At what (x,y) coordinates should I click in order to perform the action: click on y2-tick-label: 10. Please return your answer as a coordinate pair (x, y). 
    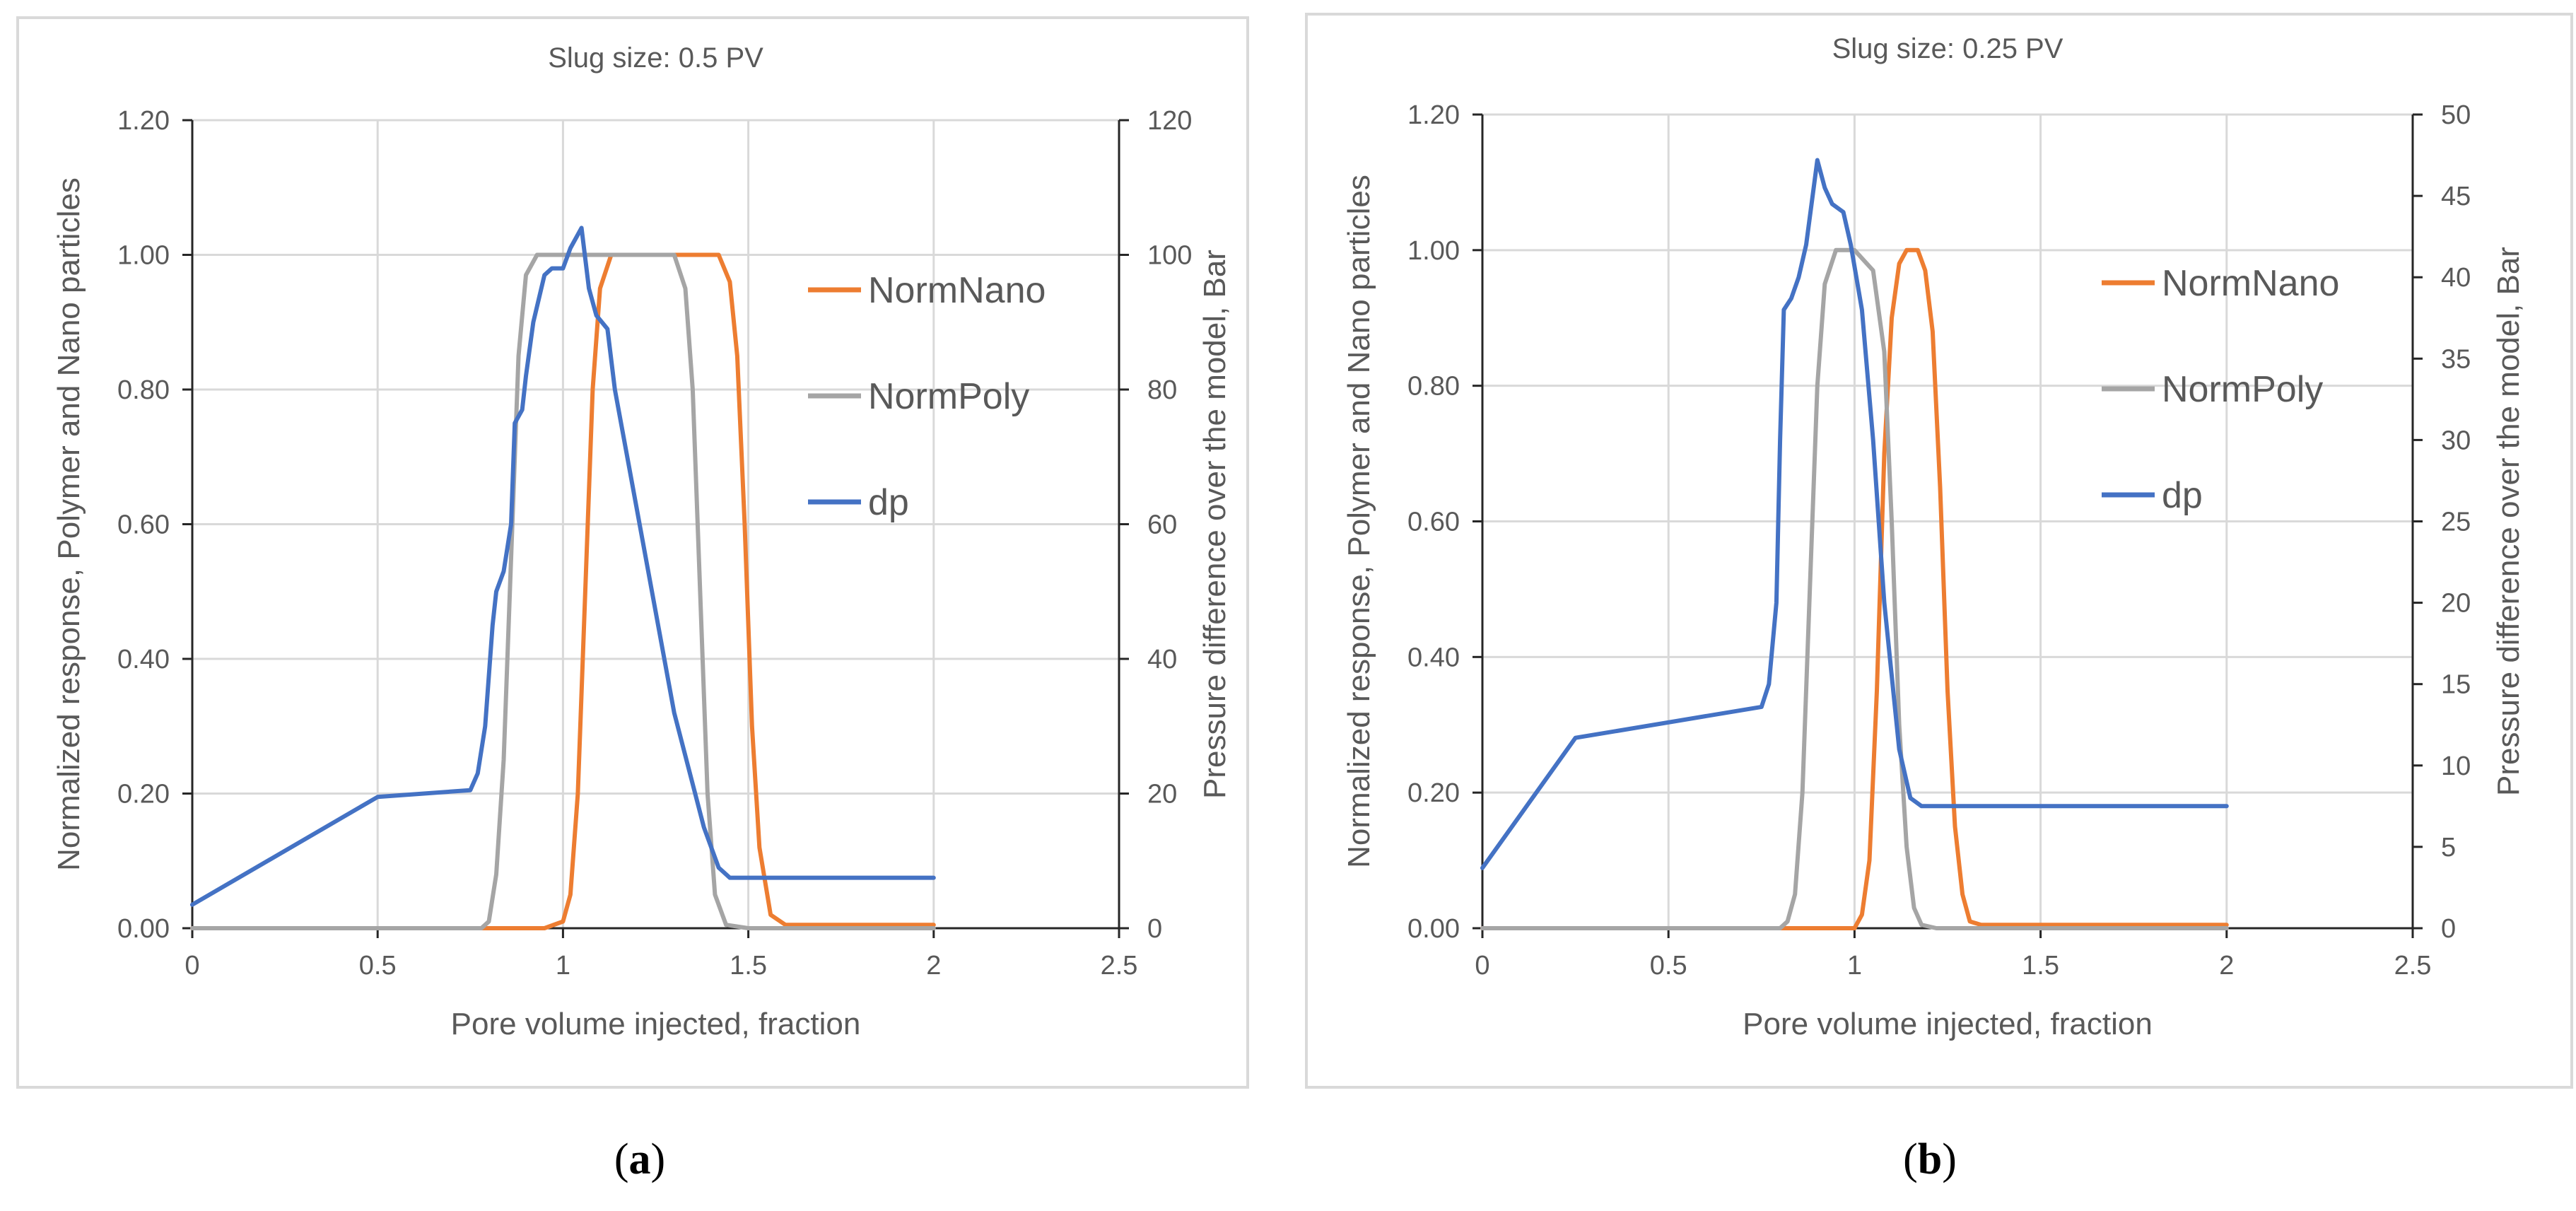
    Looking at the image, I should click on (2456, 766).